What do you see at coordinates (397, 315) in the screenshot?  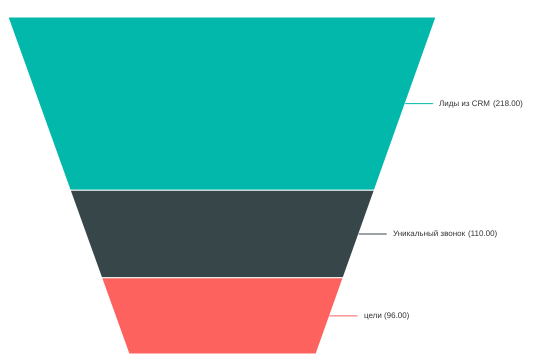 I see `data-label: (96.00)` at bounding box center [397, 315].